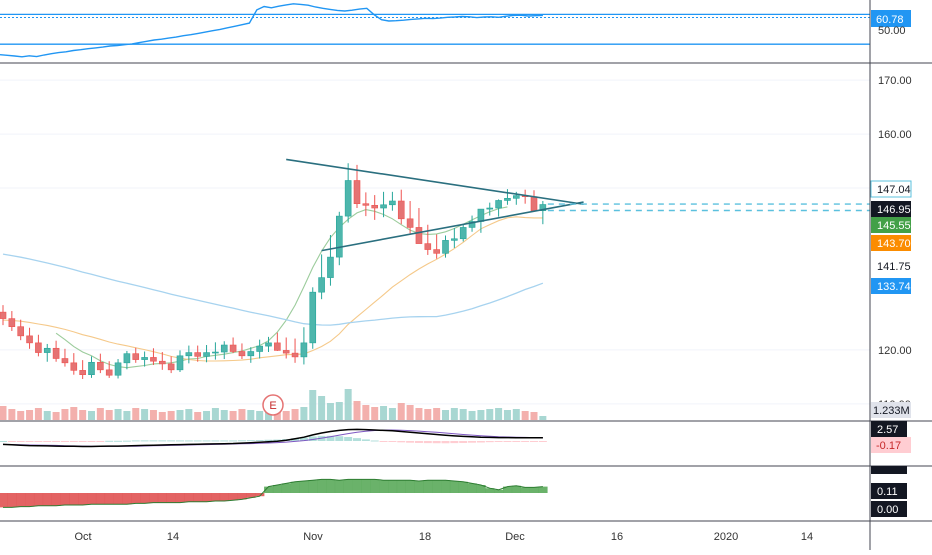  I want to click on earnings-badge: E, so click(273, 405).